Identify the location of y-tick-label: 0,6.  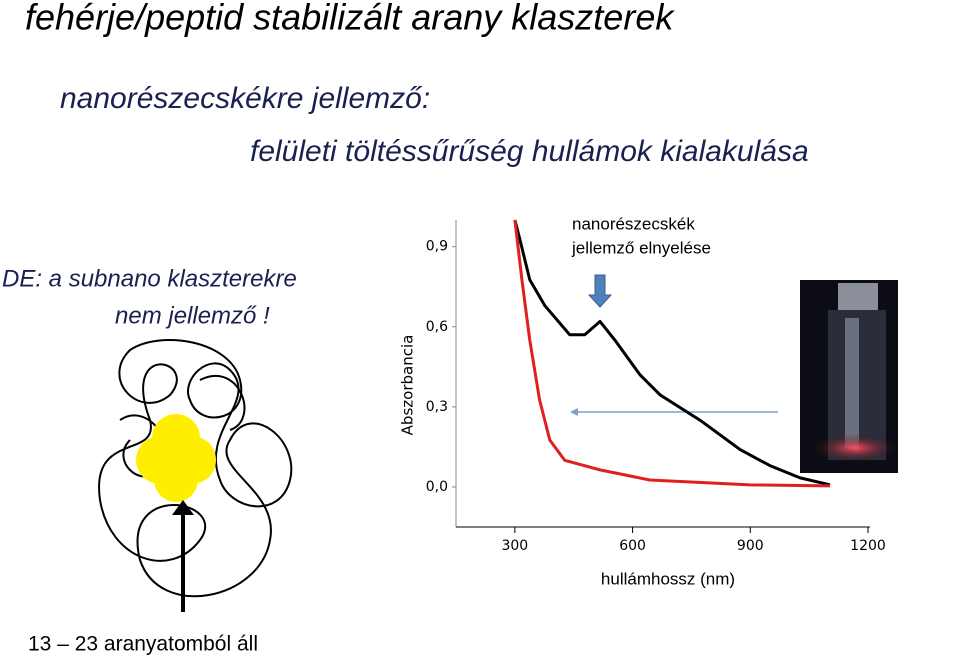
(437, 327).